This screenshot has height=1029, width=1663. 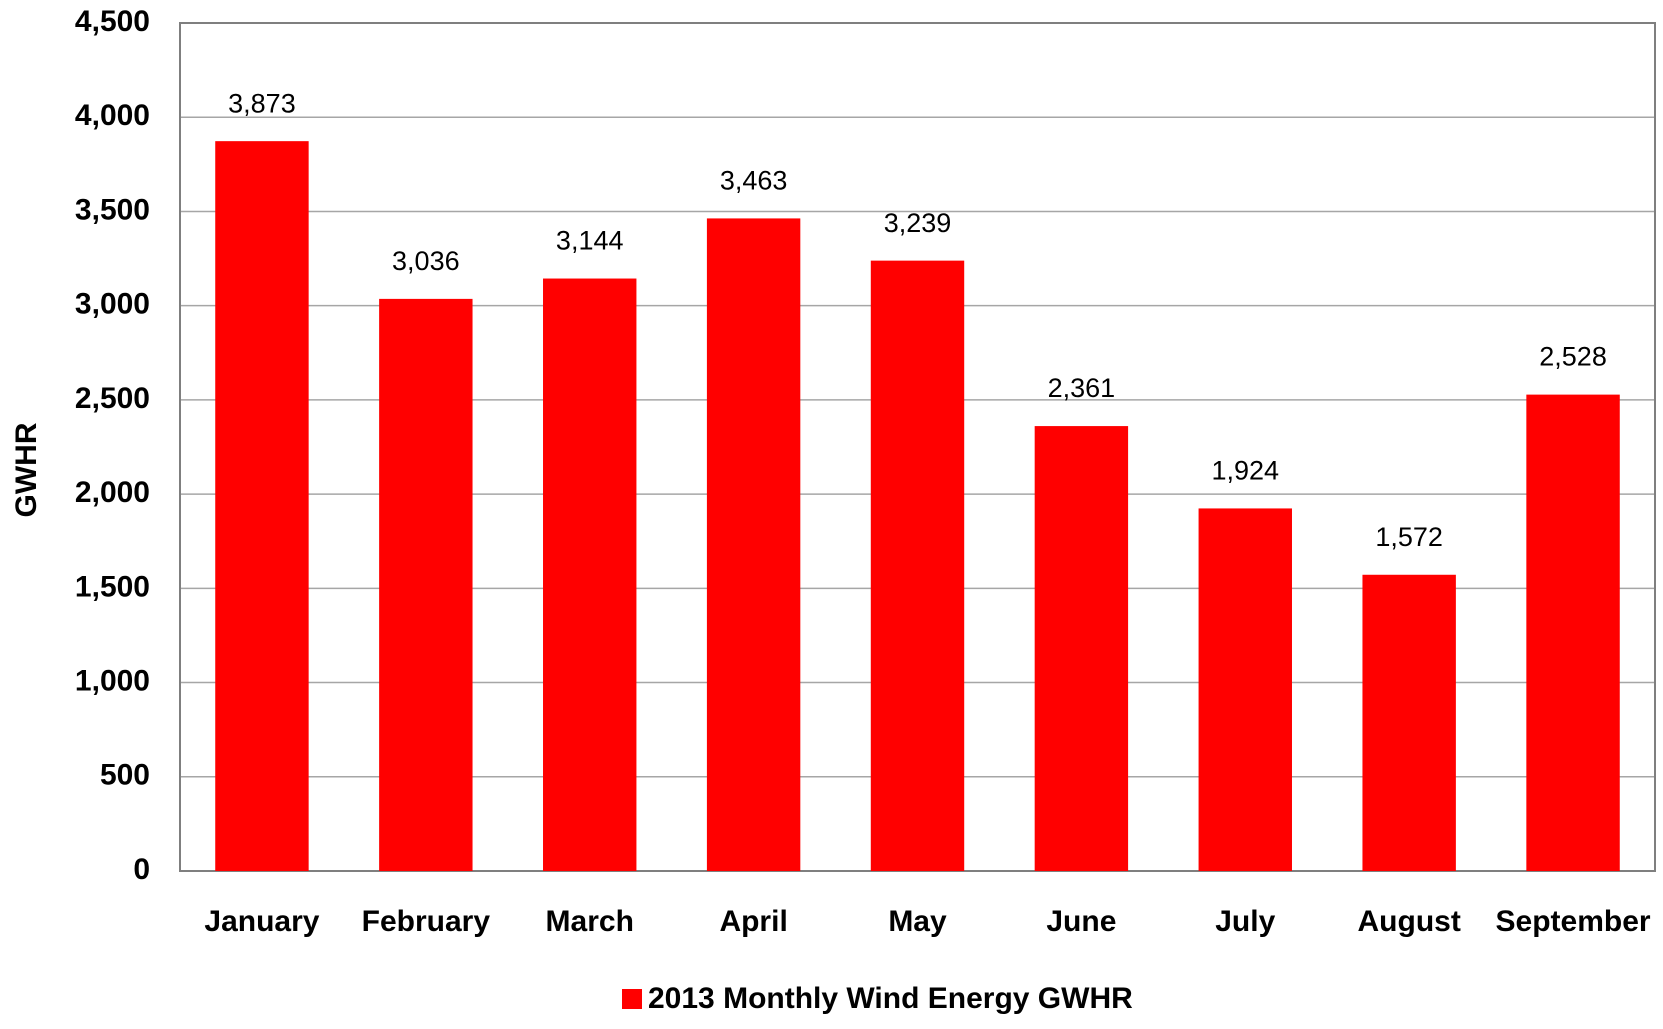 What do you see at coordinates (632, 999) in the screenshot?
I see `legend-swatch` at bounding box center [632, 999].